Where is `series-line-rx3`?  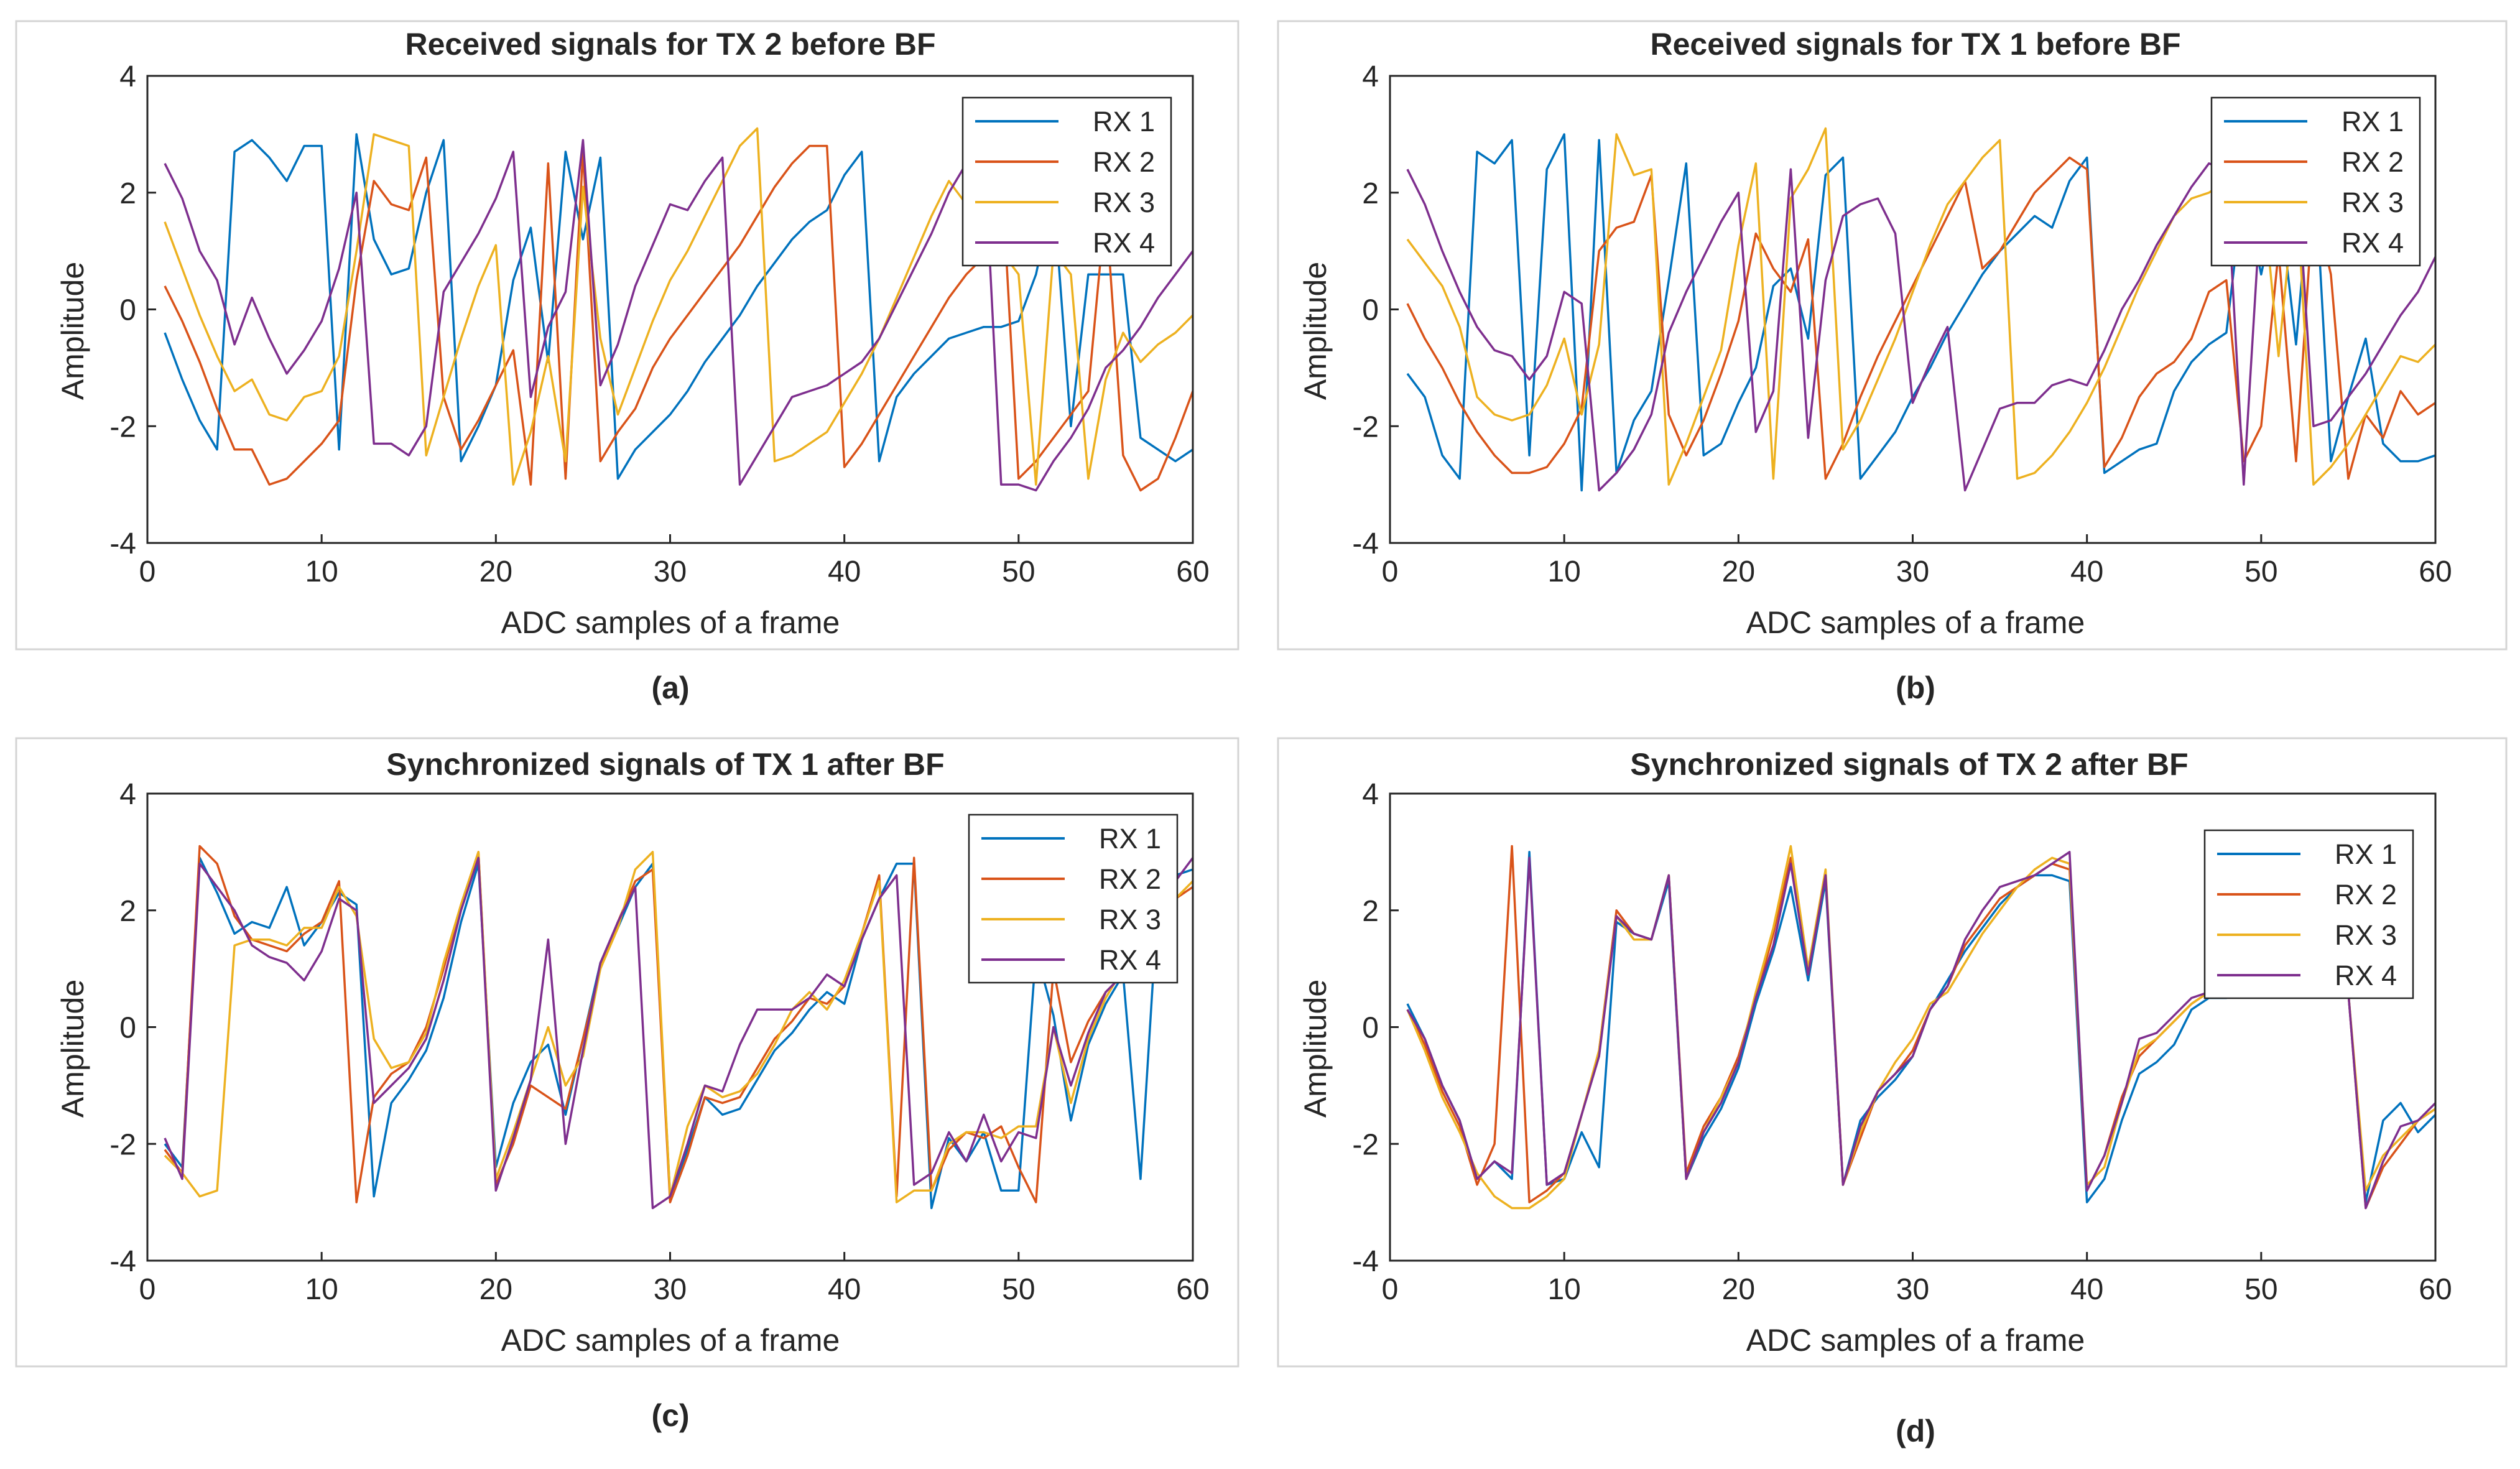 series-line-rx3 is located at coordinates (679, 1027).